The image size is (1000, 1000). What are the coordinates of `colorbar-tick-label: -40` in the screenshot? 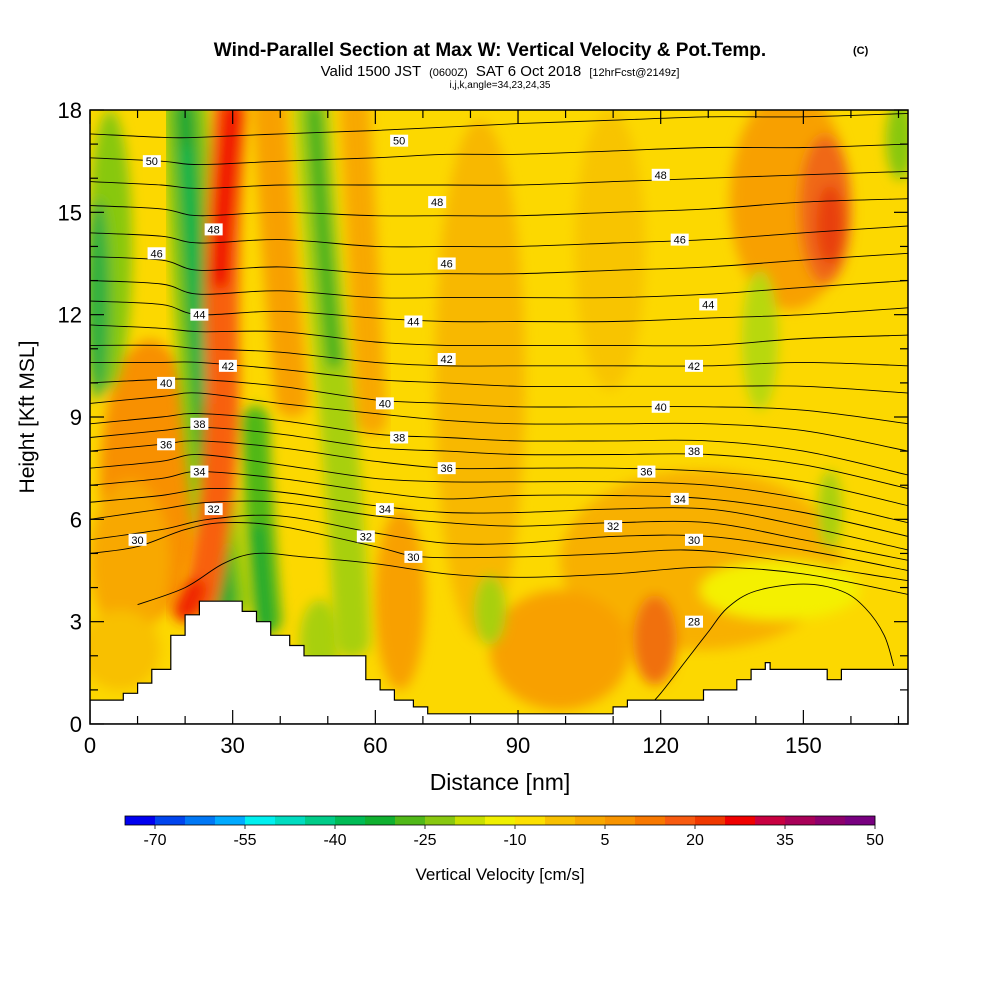 It's located at (334, 840).